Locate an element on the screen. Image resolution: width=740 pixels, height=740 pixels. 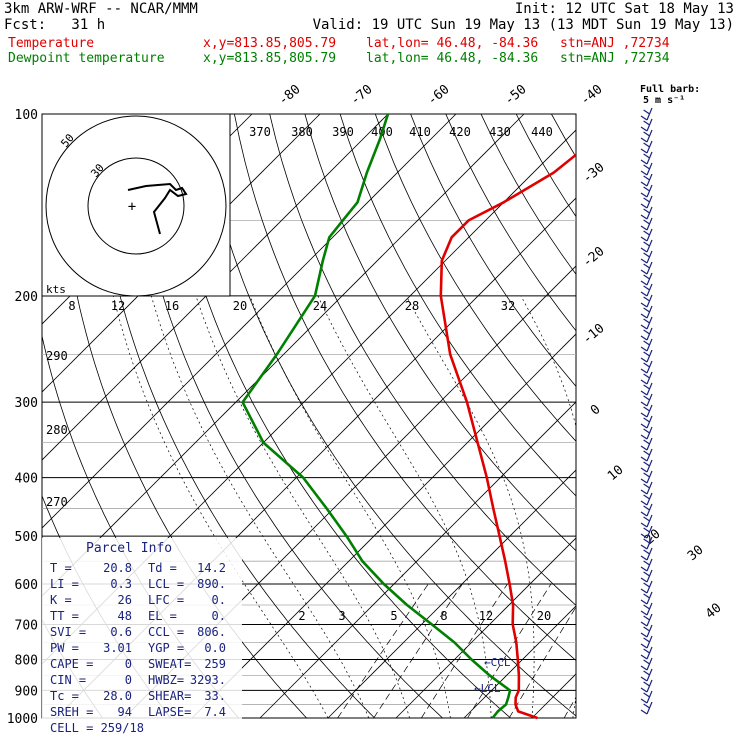
parcel-key: T = is located at coordinates (61, 568).